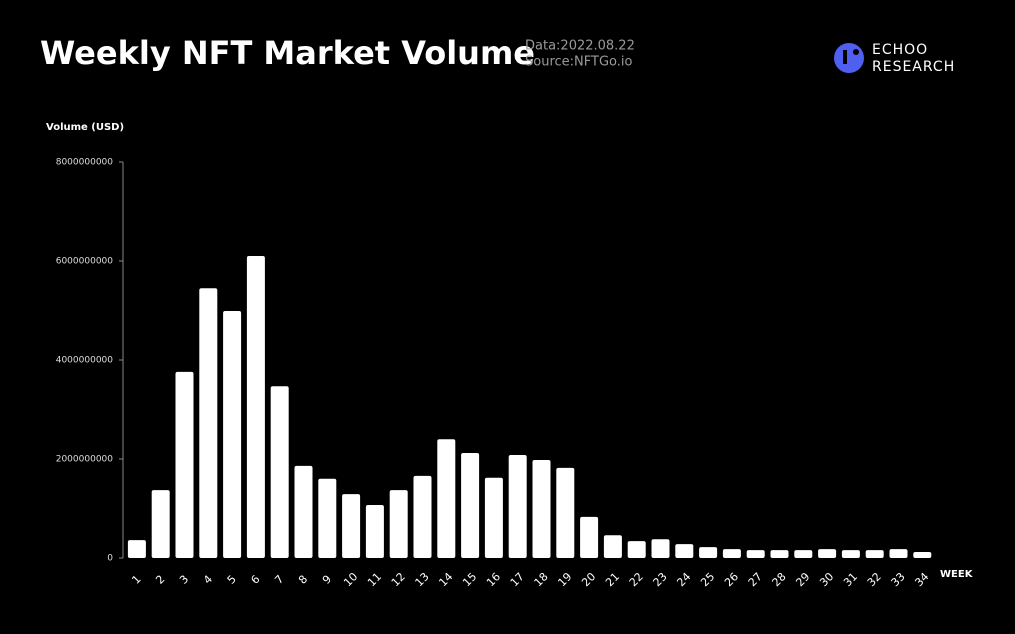 The height and width of the screenshot is (634, 1015). Describe the element at coordinates (845, 57) in the screenshot. I see `logo-icon-detail` at that location.